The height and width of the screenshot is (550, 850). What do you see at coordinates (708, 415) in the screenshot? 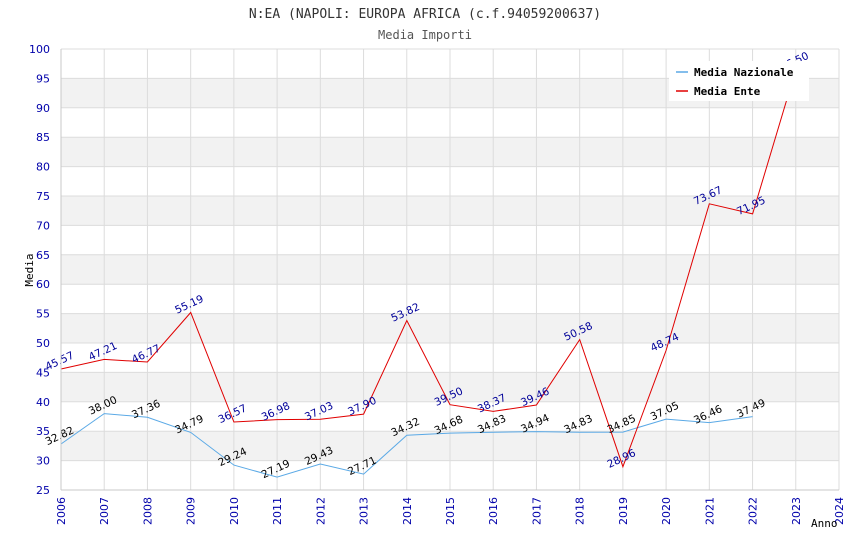
I see `data-label: 36.46` at bounding box center [708, 415].